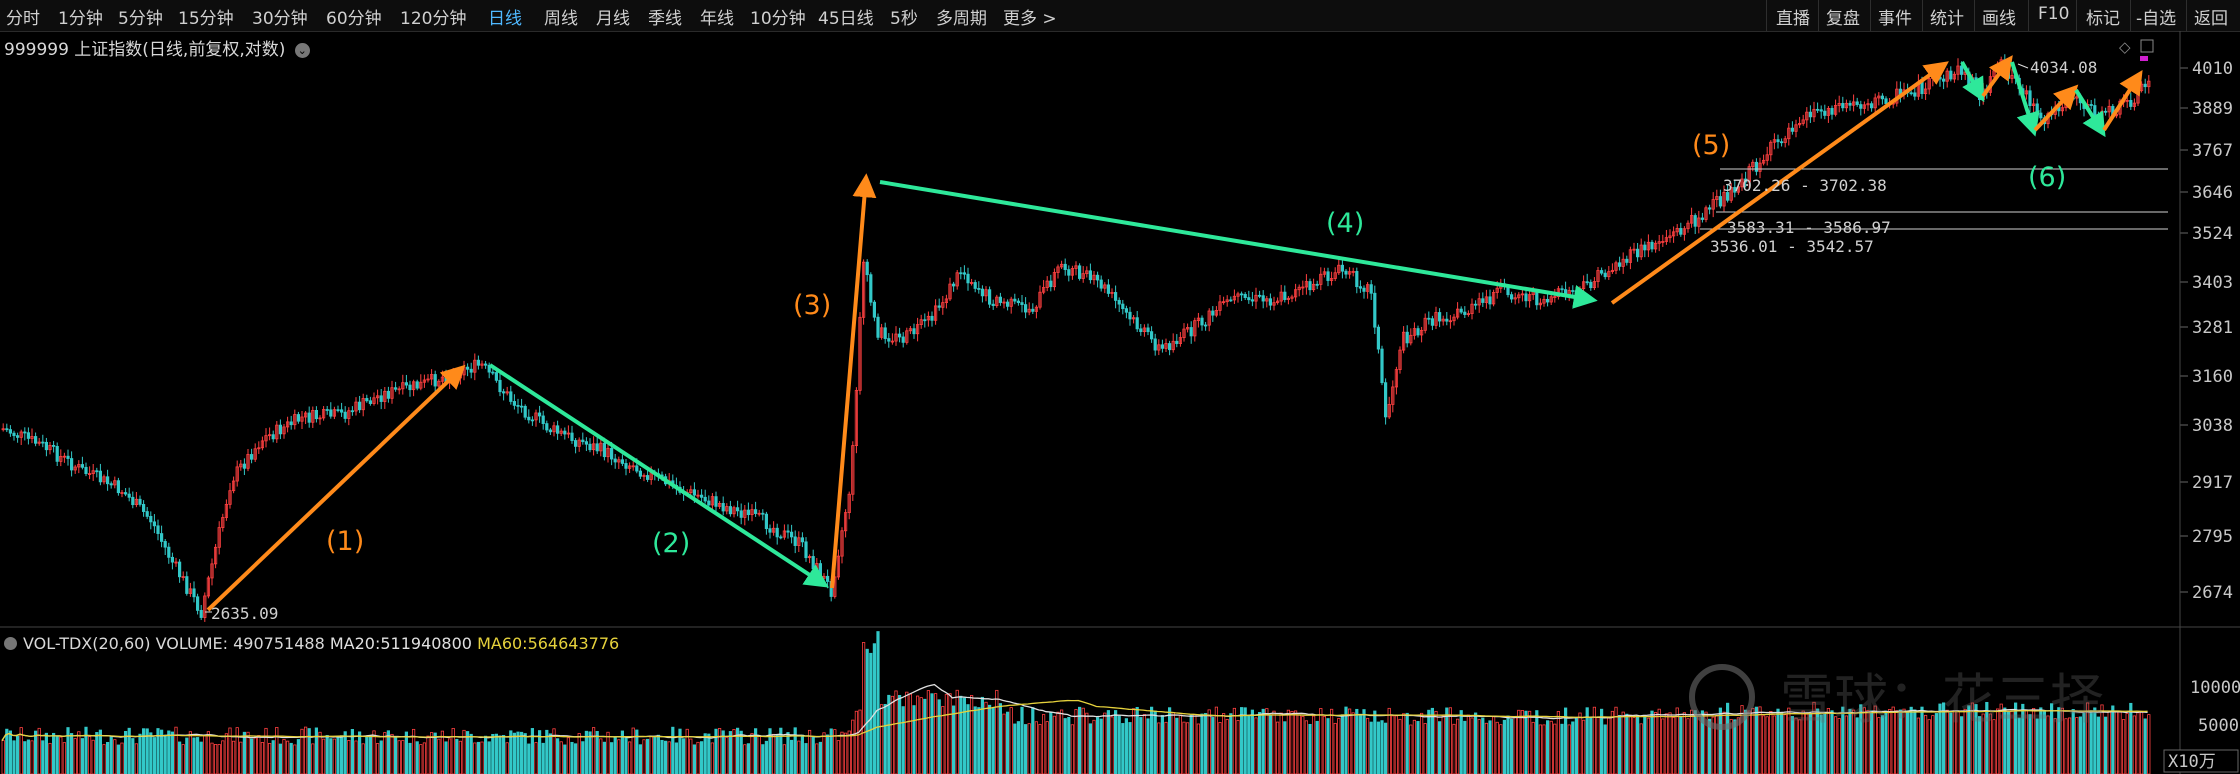 The image size is (2240, 774). I want to click on draw-lines-button: 画线, so click(1999, 19).